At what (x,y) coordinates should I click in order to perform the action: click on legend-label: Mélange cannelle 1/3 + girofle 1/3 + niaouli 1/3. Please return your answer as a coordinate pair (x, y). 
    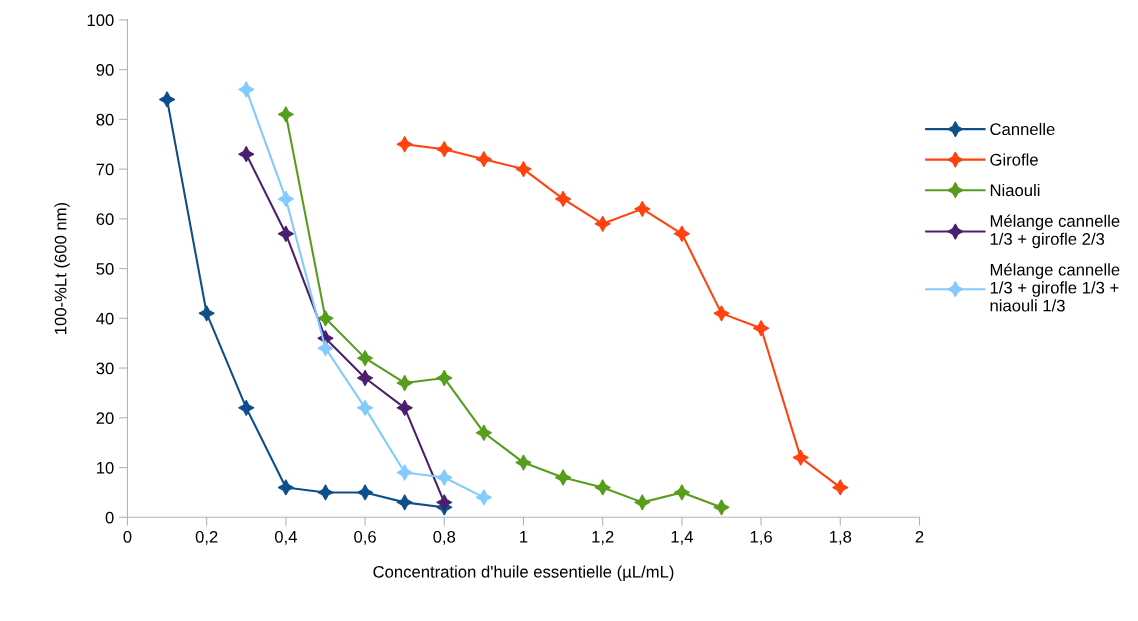
    Looking at the image, I should click on (1055, 287).